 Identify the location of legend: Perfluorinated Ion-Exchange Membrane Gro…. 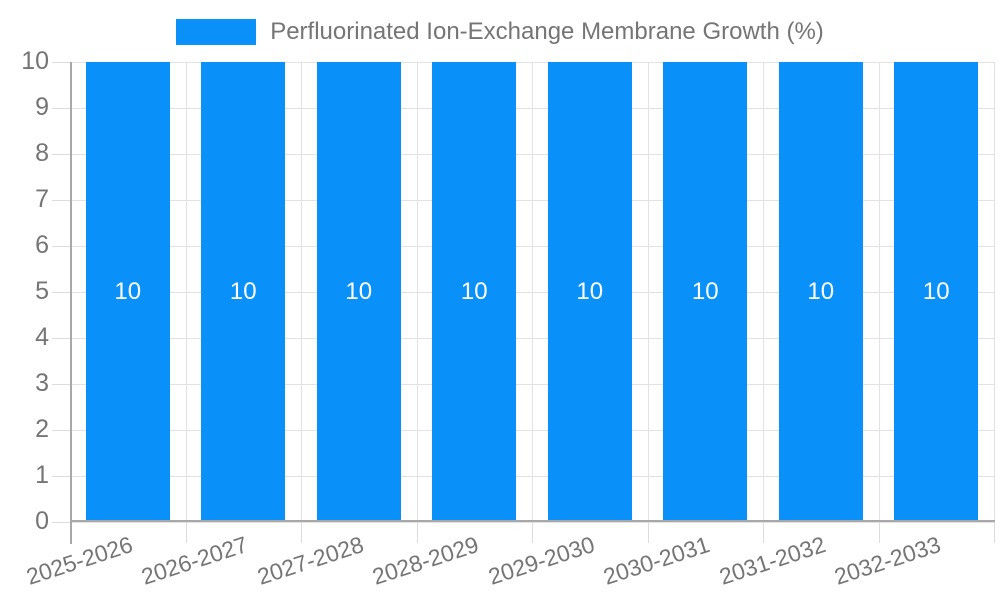
(500, 32).